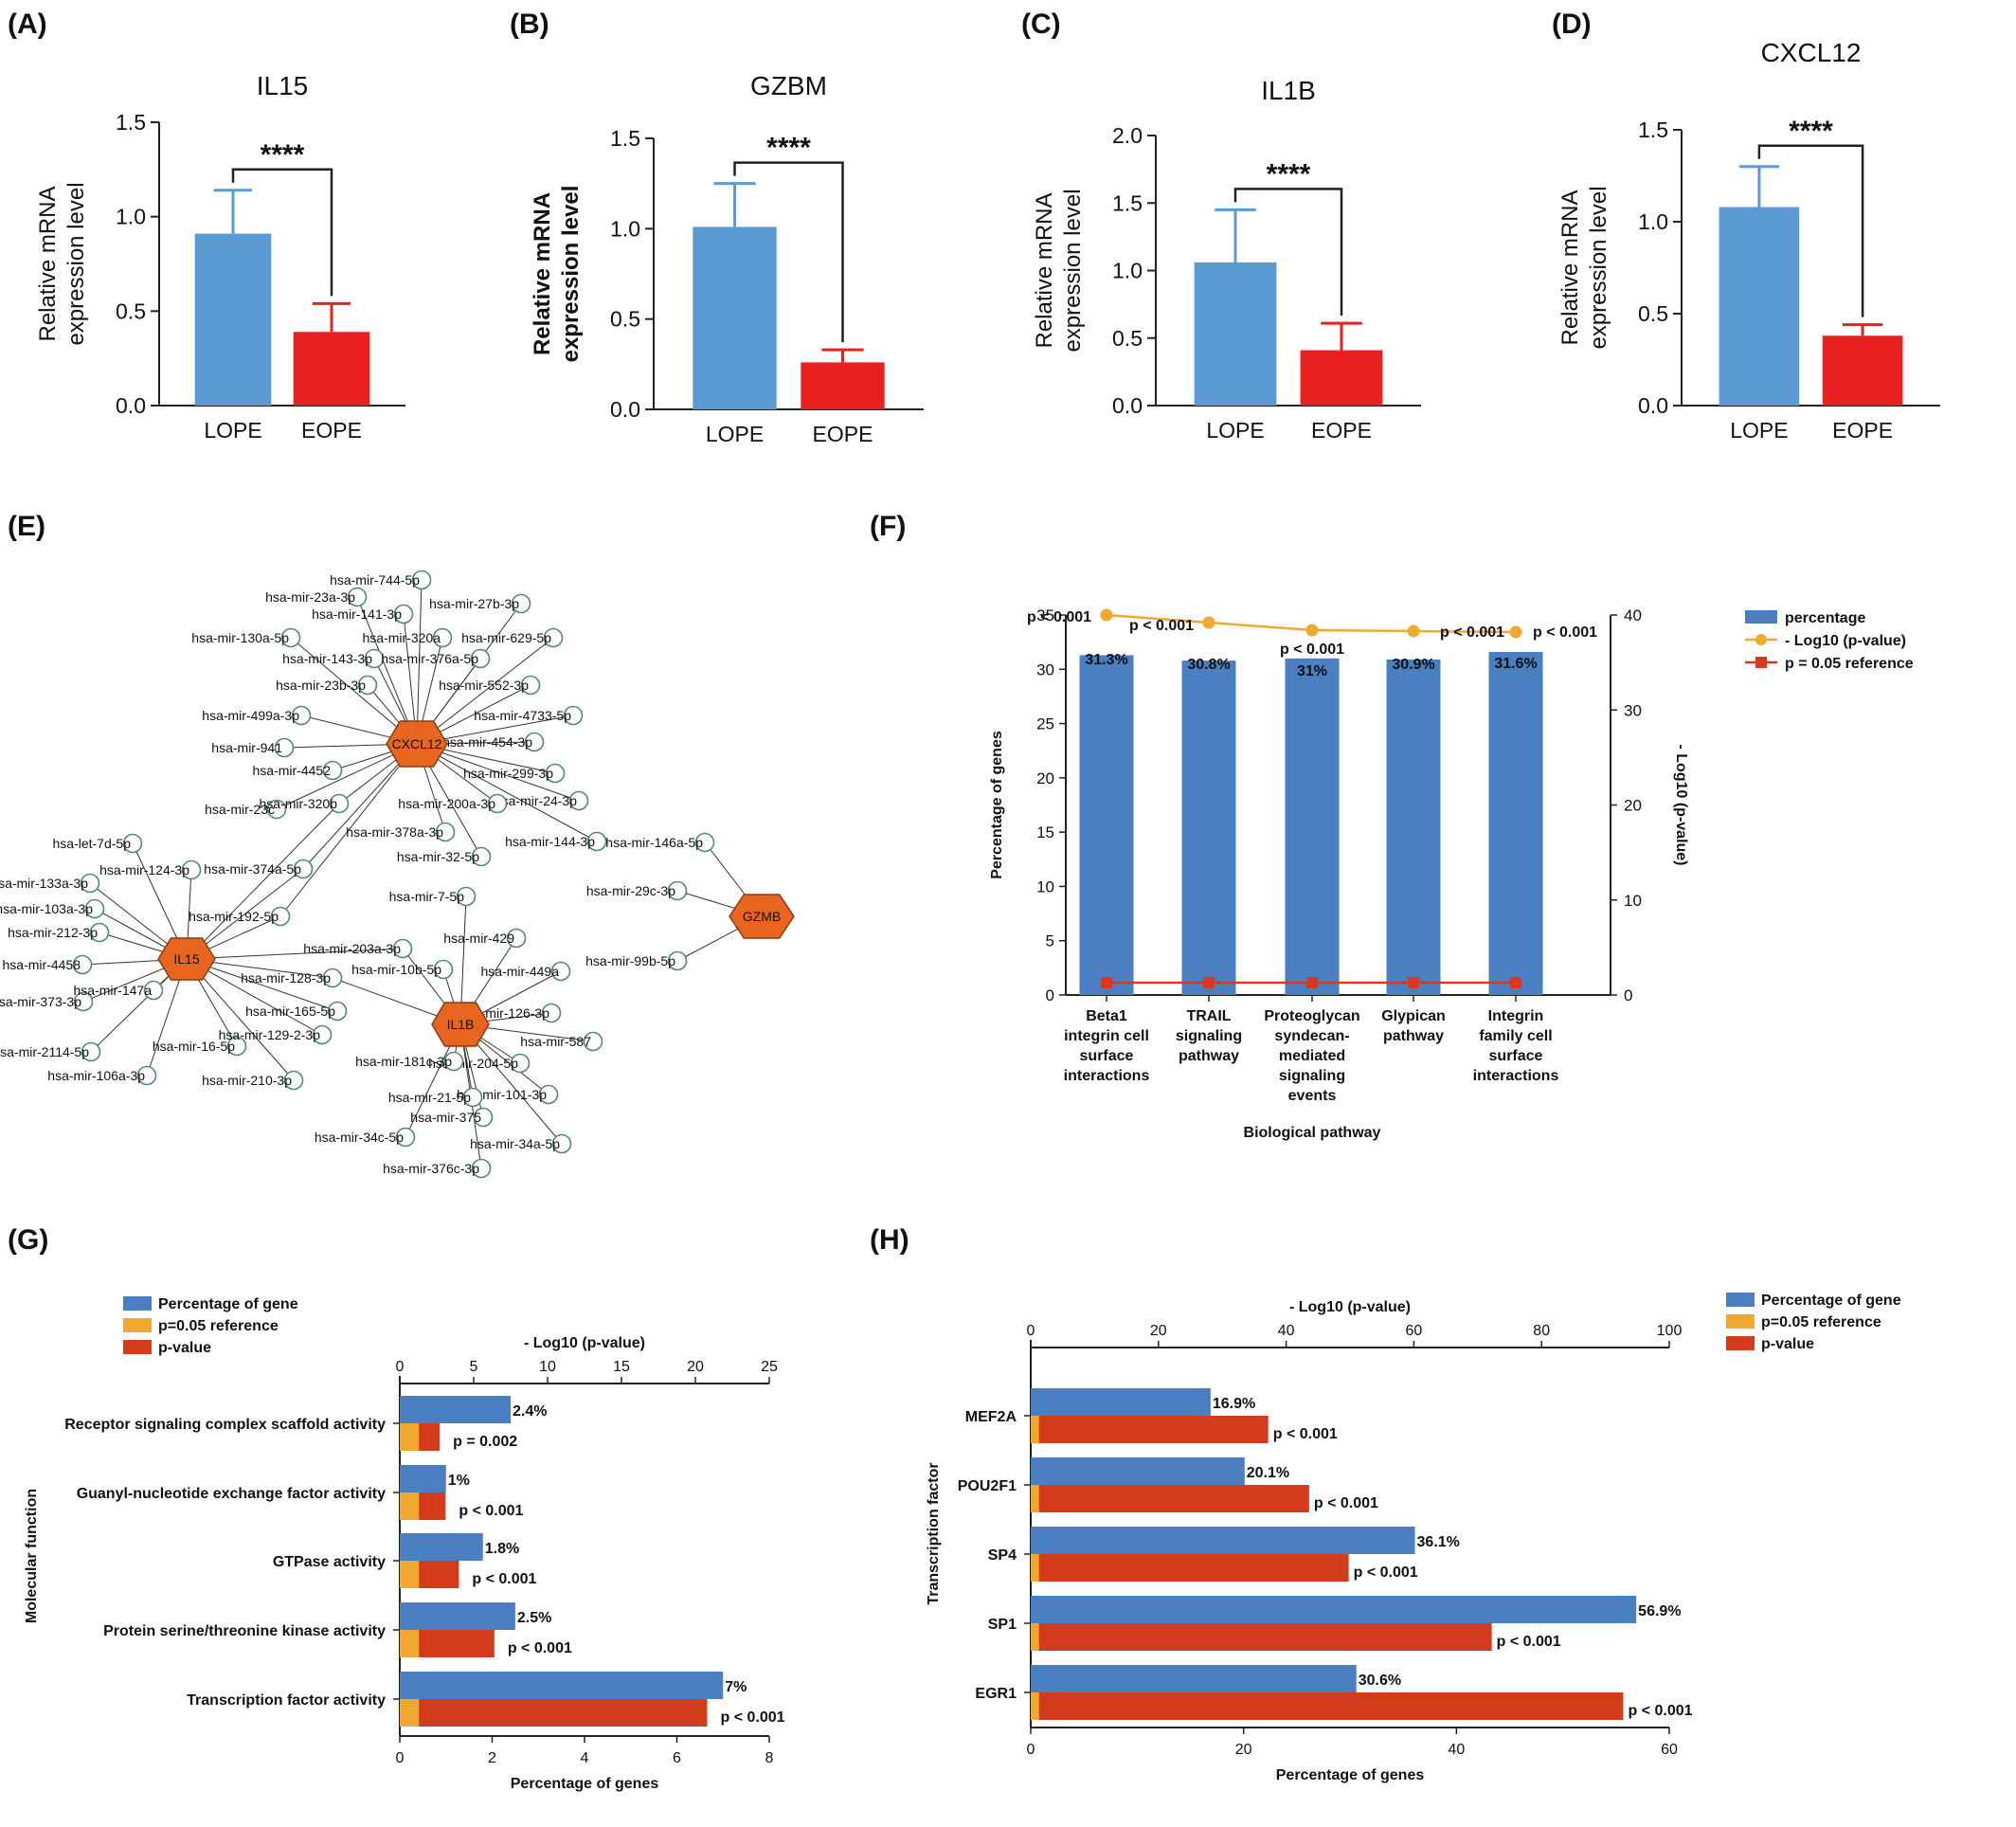  I want to click on y2-tick-label: 30, so click(1633, 710).